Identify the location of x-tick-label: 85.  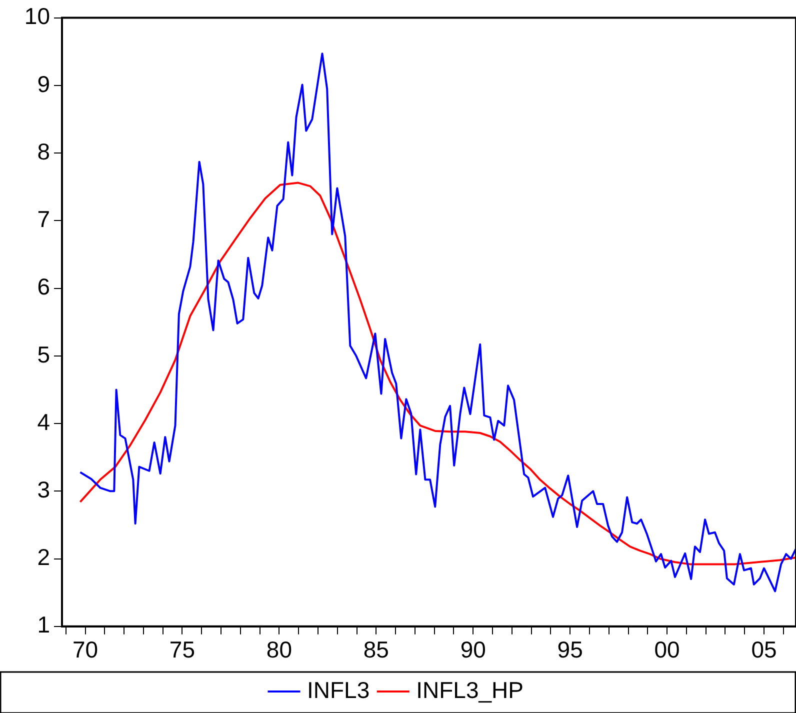
(376, 649).